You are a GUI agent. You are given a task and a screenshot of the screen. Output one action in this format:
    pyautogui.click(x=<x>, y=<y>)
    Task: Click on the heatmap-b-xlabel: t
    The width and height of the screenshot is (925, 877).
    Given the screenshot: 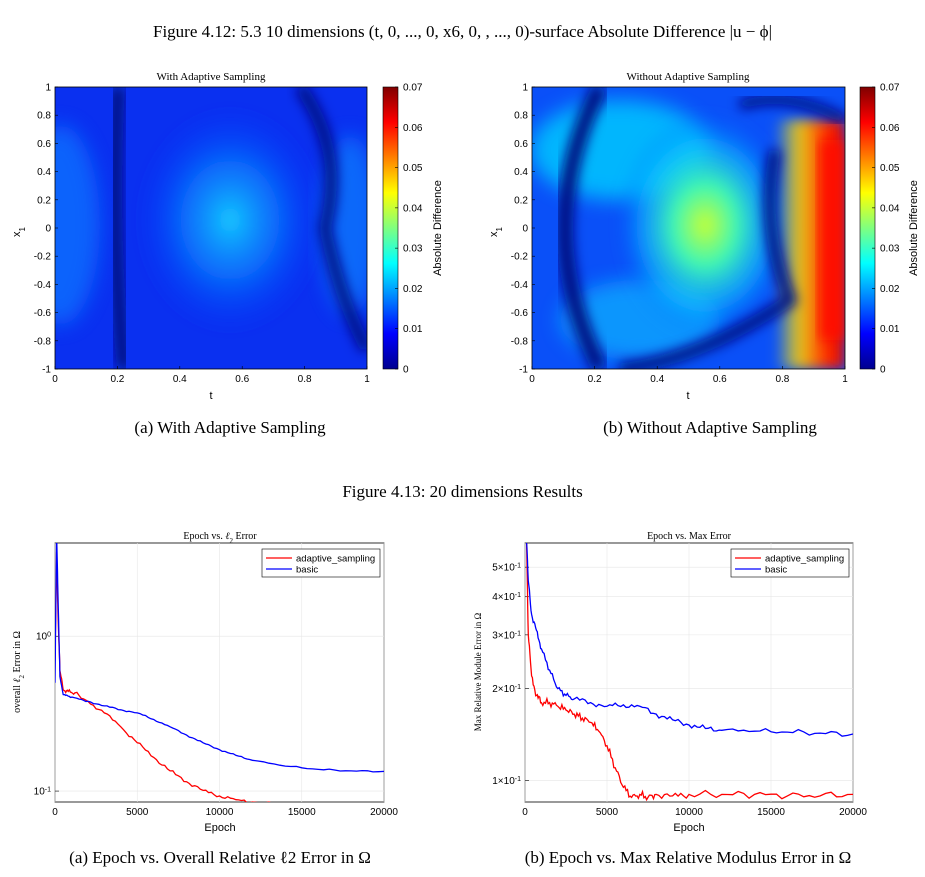 What is the action you would take?
    pyautogui.click(x=687, y=396)
    